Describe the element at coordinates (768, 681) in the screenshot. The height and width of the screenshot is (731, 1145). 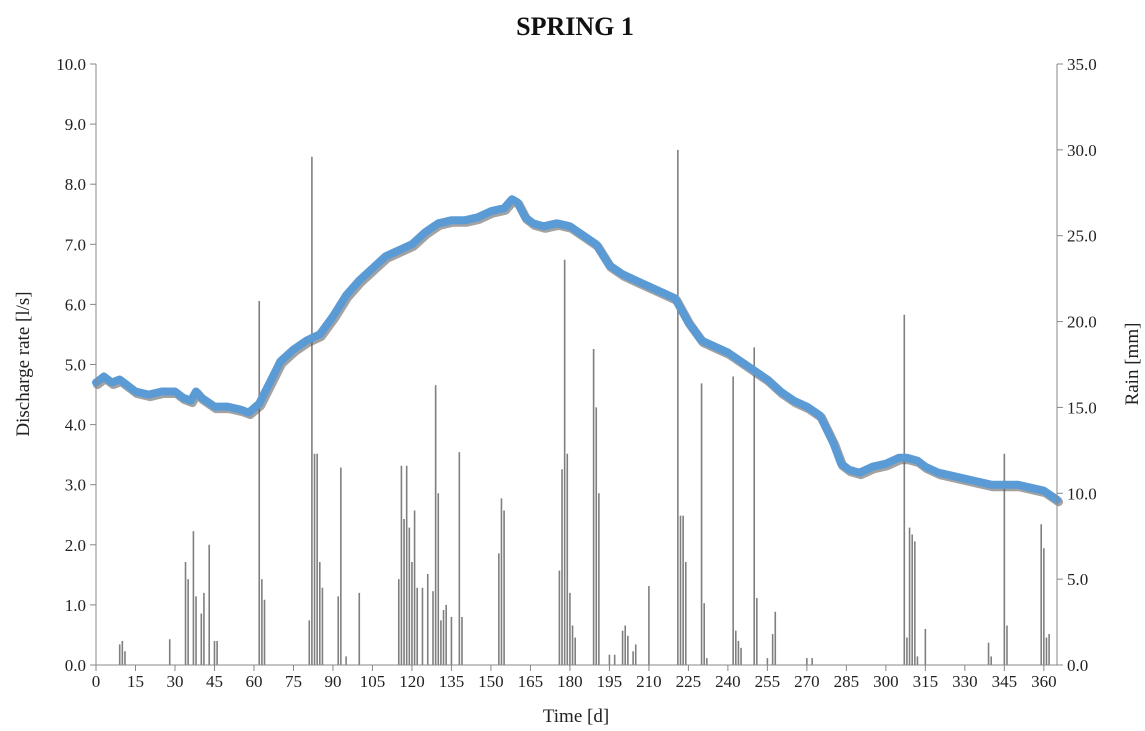
I see `x-tick-label: 255` at that location.